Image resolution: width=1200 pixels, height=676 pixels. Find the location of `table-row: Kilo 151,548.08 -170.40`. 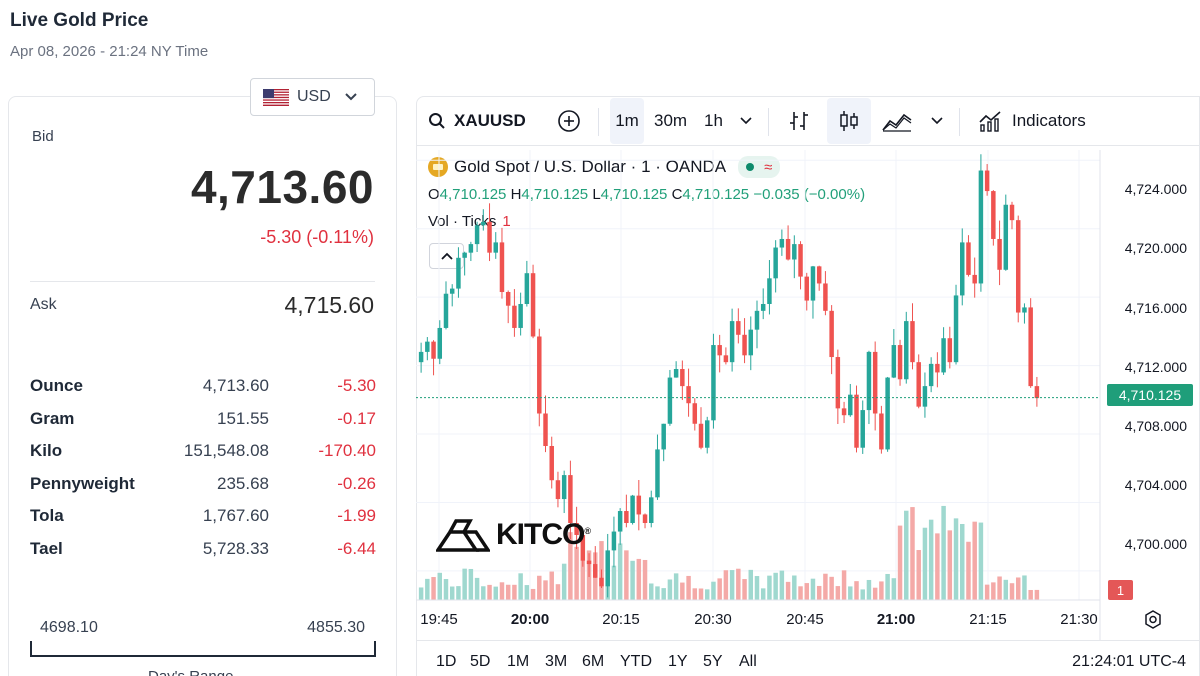

table-row: Kilo 151,548.08 -170.40 is located at coordinates (203, 457).